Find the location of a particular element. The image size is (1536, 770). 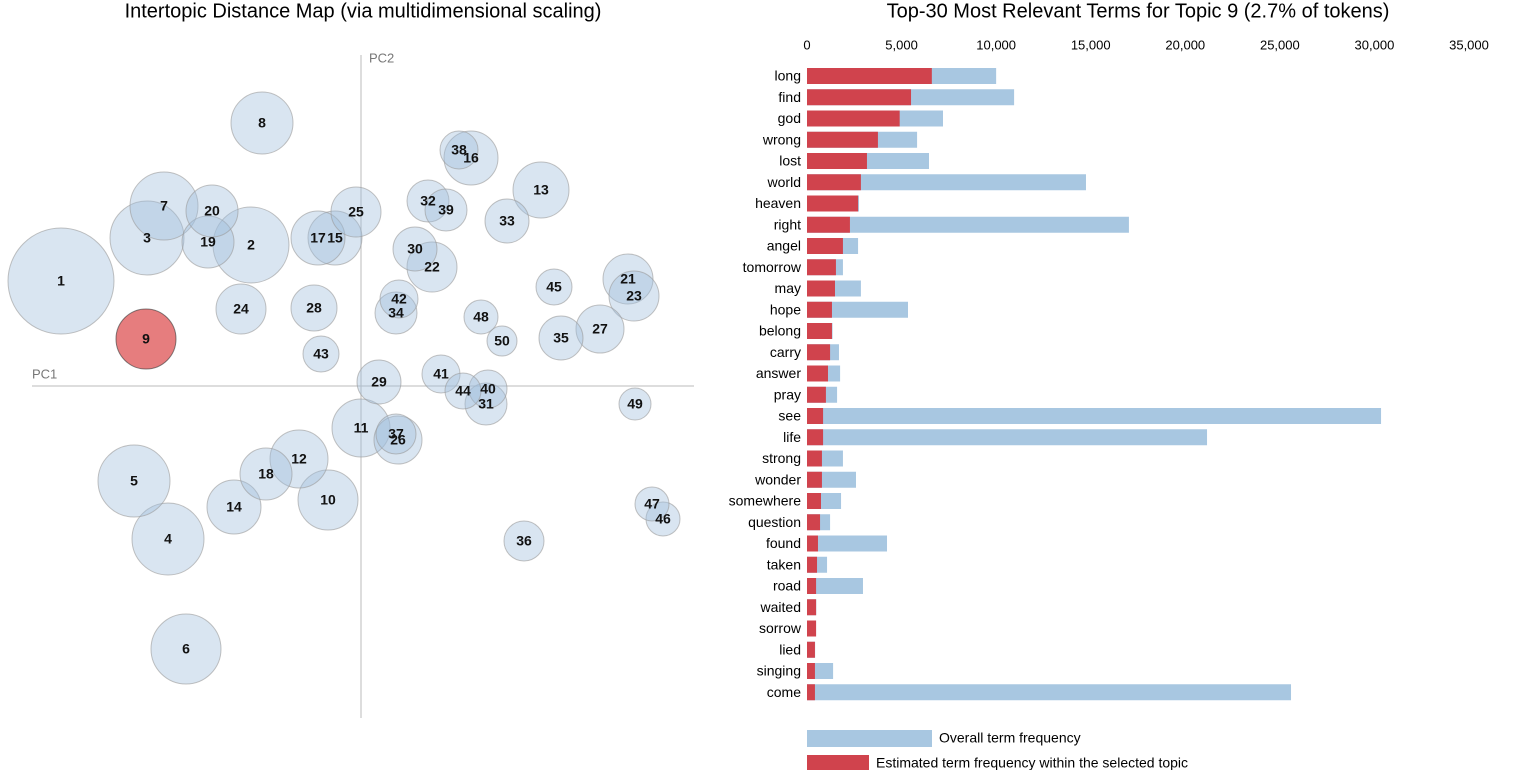

topic-label: 2 is located at coordinates (251, 245).